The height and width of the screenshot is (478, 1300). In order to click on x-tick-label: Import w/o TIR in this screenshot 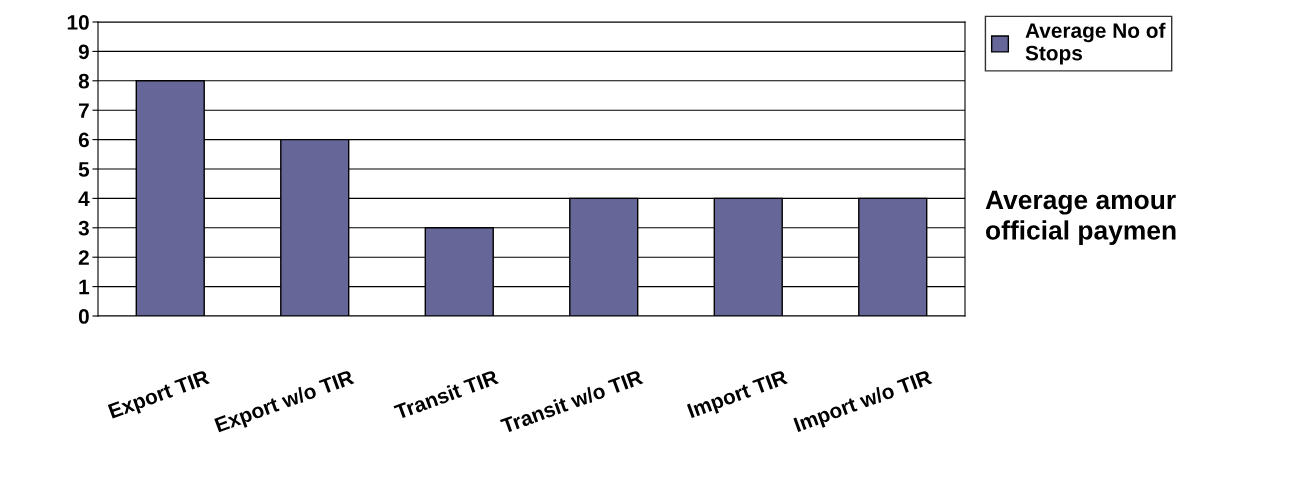, I will do `click(863, 402)`.